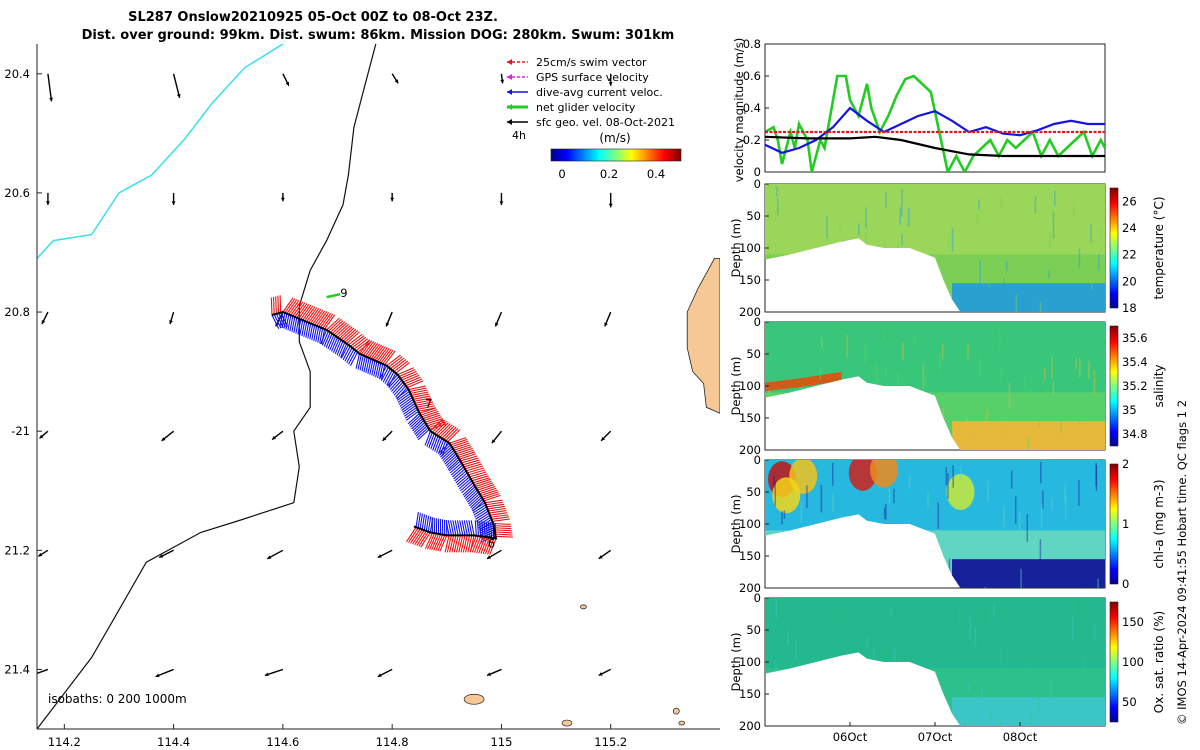 The width and height of the screenshot is (1200, 750). What do you see at coordinates (750, 662) in the screenshot?
I see `section-ytick-label: 100` at bounding box center [750, 662].